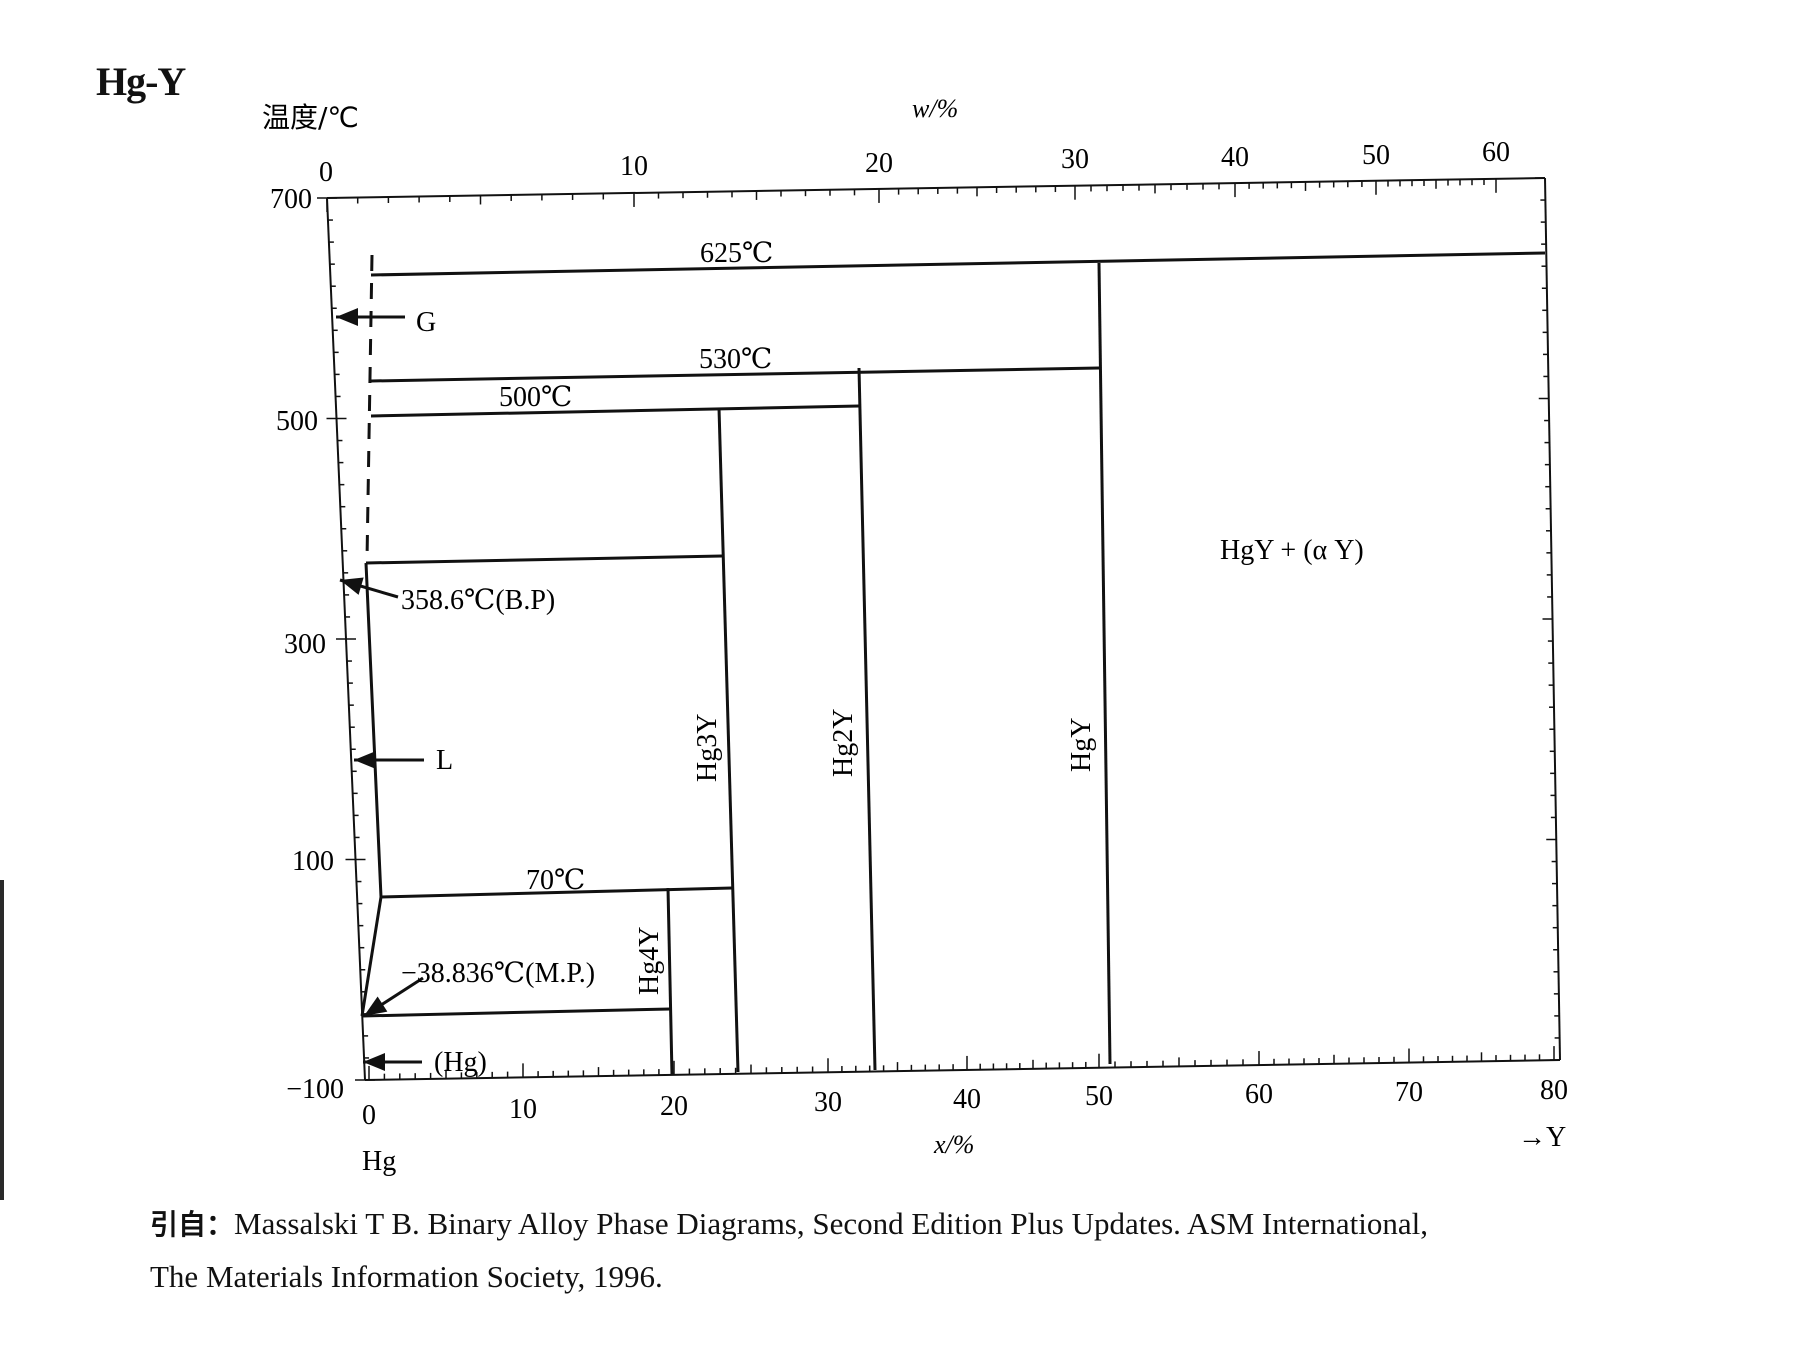  What do you see at coordinates (634, 166) in the screenshot?
I see `w-tick-10: 10` at bounding box center [634, 166].